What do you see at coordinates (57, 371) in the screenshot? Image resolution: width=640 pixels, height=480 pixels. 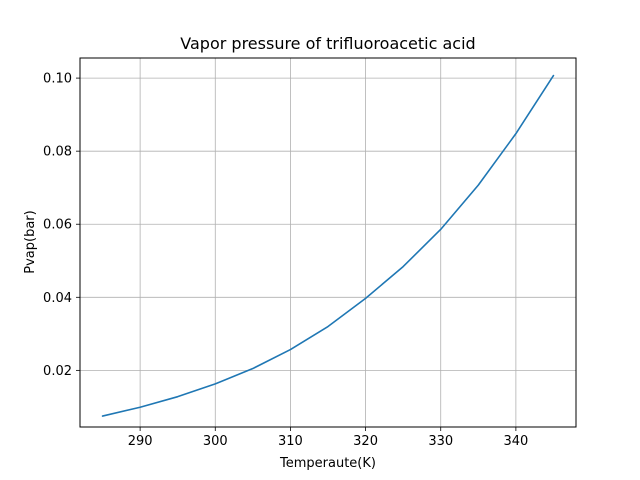 I see `y-tick-label: 0.02` at bounding box center [57, 371].